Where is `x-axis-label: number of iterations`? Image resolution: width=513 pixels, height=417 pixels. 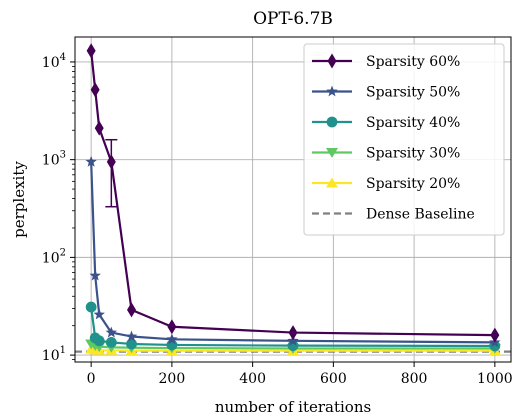
x-axis-label: number of iterations is located at coordinates (293, 407).